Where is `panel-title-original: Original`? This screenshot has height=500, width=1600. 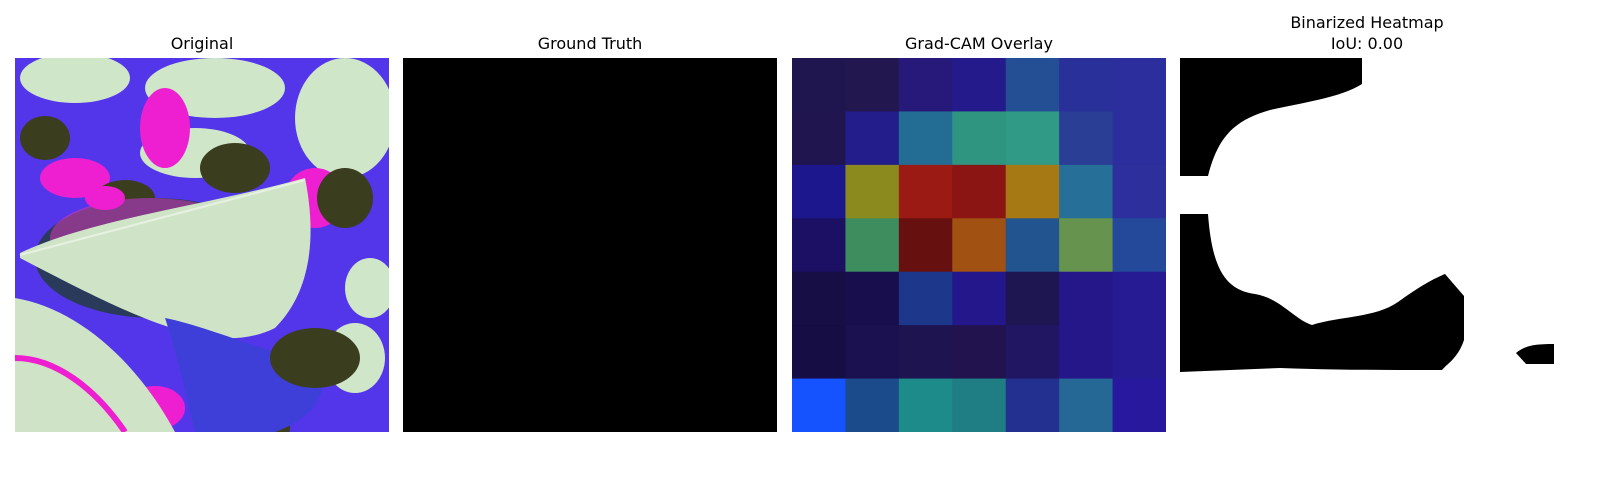
panel-title-original: Original is located at coordinates (202, 43).